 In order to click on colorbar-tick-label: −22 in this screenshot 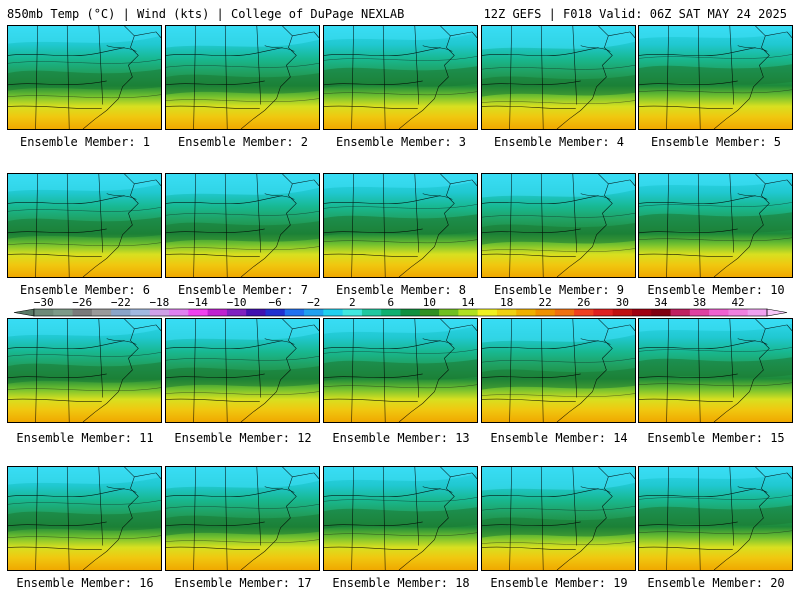, I will do `click(121, 302)`.